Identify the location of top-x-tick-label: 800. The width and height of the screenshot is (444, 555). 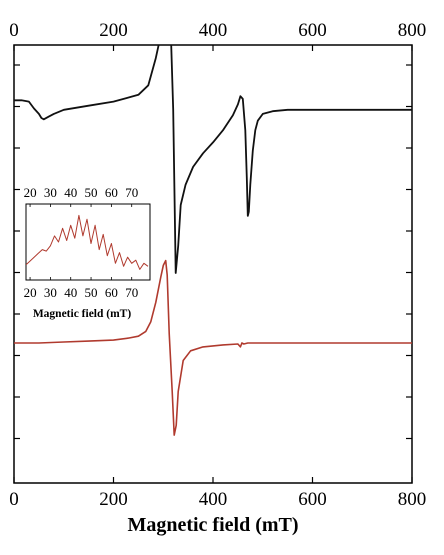
(412, 30).